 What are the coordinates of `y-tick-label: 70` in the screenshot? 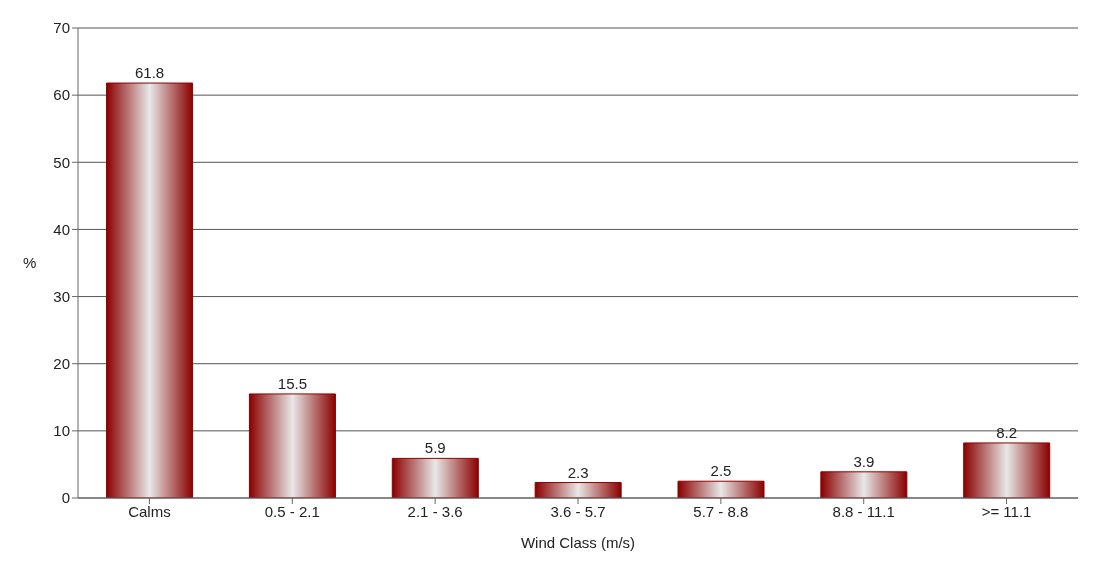 It's located at (61, 28).